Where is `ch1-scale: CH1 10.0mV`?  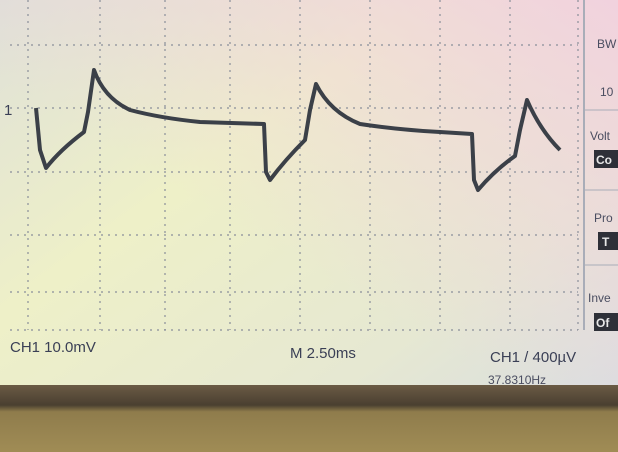
ch1-scale: CH1 10.0mV is located at coordinates (53, 347).